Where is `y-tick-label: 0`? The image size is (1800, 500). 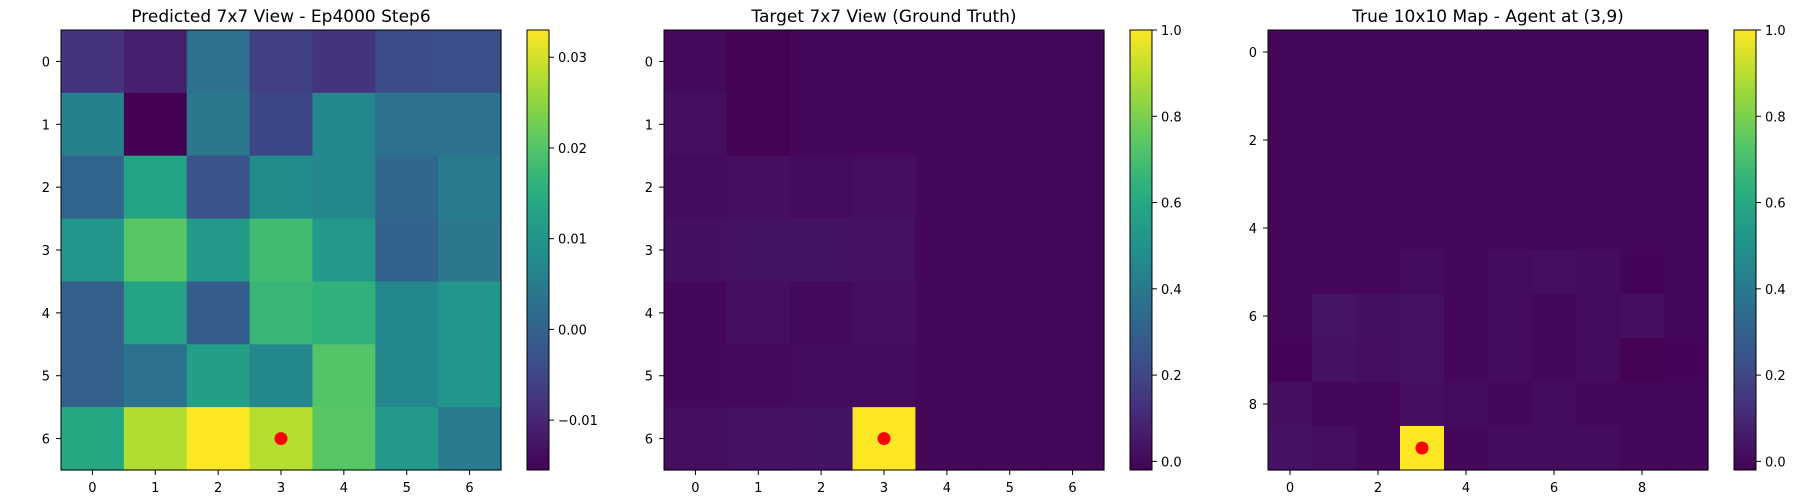
y-tick-label: 0 is located at coordinates (1253, 53).